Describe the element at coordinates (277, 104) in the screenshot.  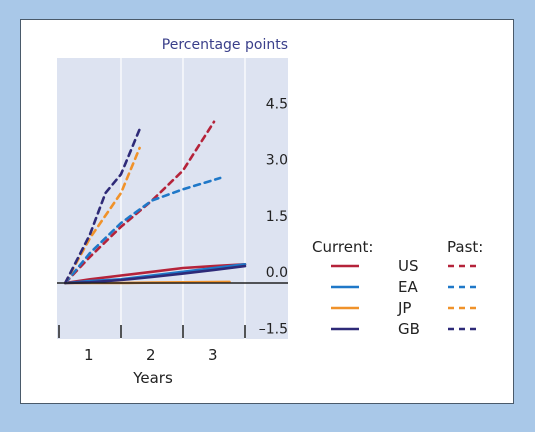
I see `y-tick-label: 4.5` at that location.